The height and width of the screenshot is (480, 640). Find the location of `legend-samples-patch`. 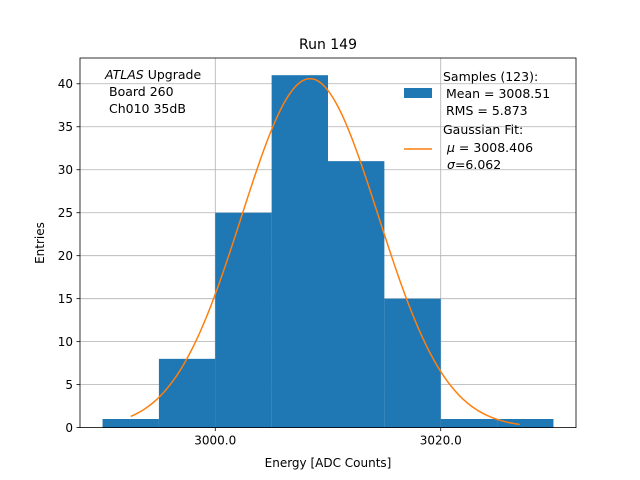

legend-samples-patch is located at coordinates (418, 93).